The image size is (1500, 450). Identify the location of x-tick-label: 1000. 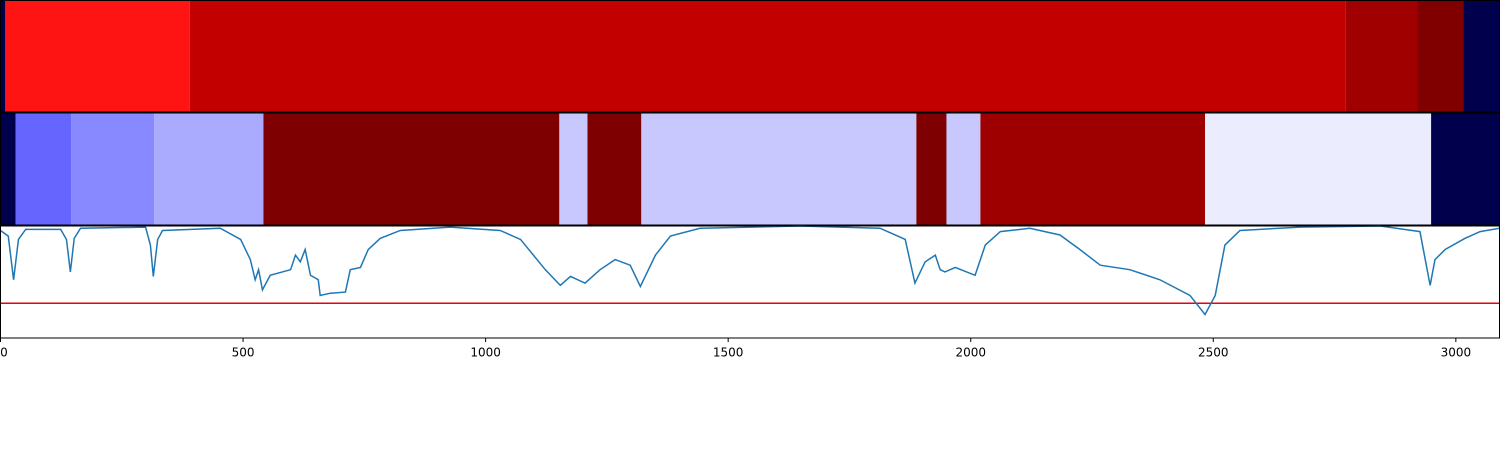
(485, 353).